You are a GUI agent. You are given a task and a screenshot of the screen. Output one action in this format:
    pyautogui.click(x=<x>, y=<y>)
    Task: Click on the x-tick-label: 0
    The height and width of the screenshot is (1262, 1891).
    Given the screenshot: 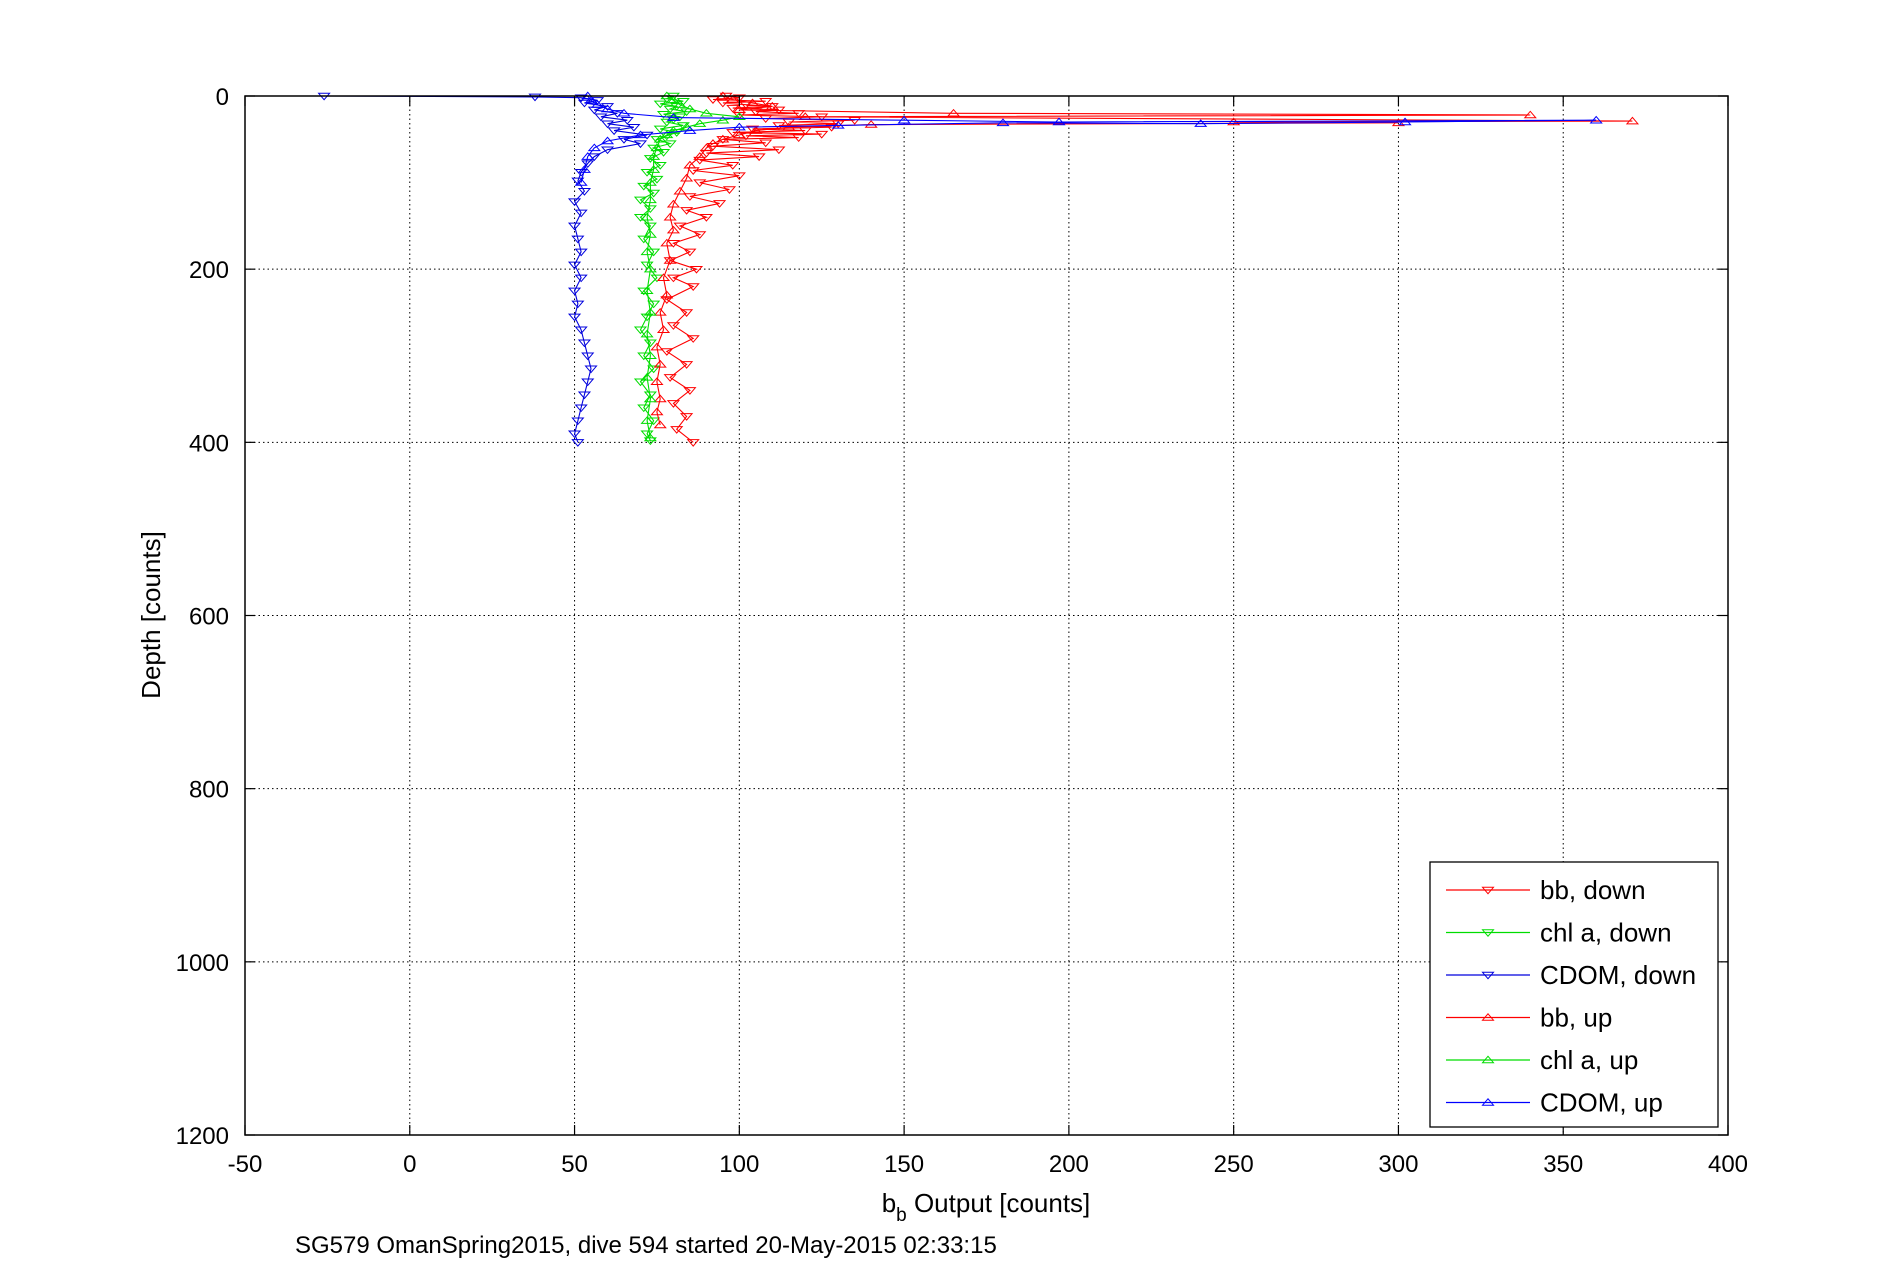 What is the action you would take?
    pyautogui.click(x=409, y=1164)
    